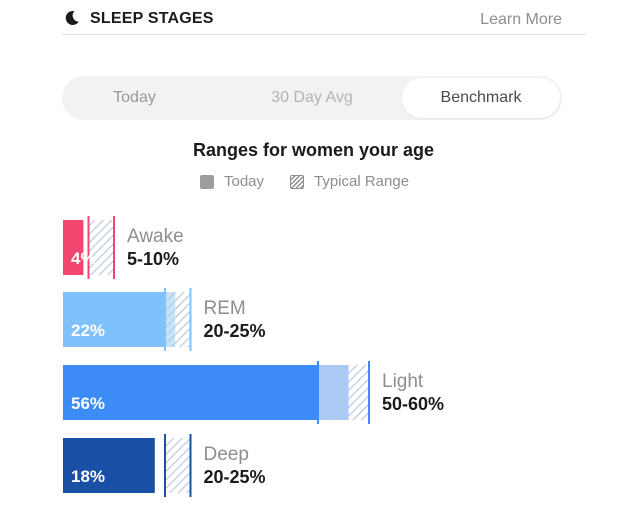 The image size is (627, 520). Describe the element at coordinates (362, 181) in the screenshot. I see `legend-label-typical-range: Typical Range` at that location.